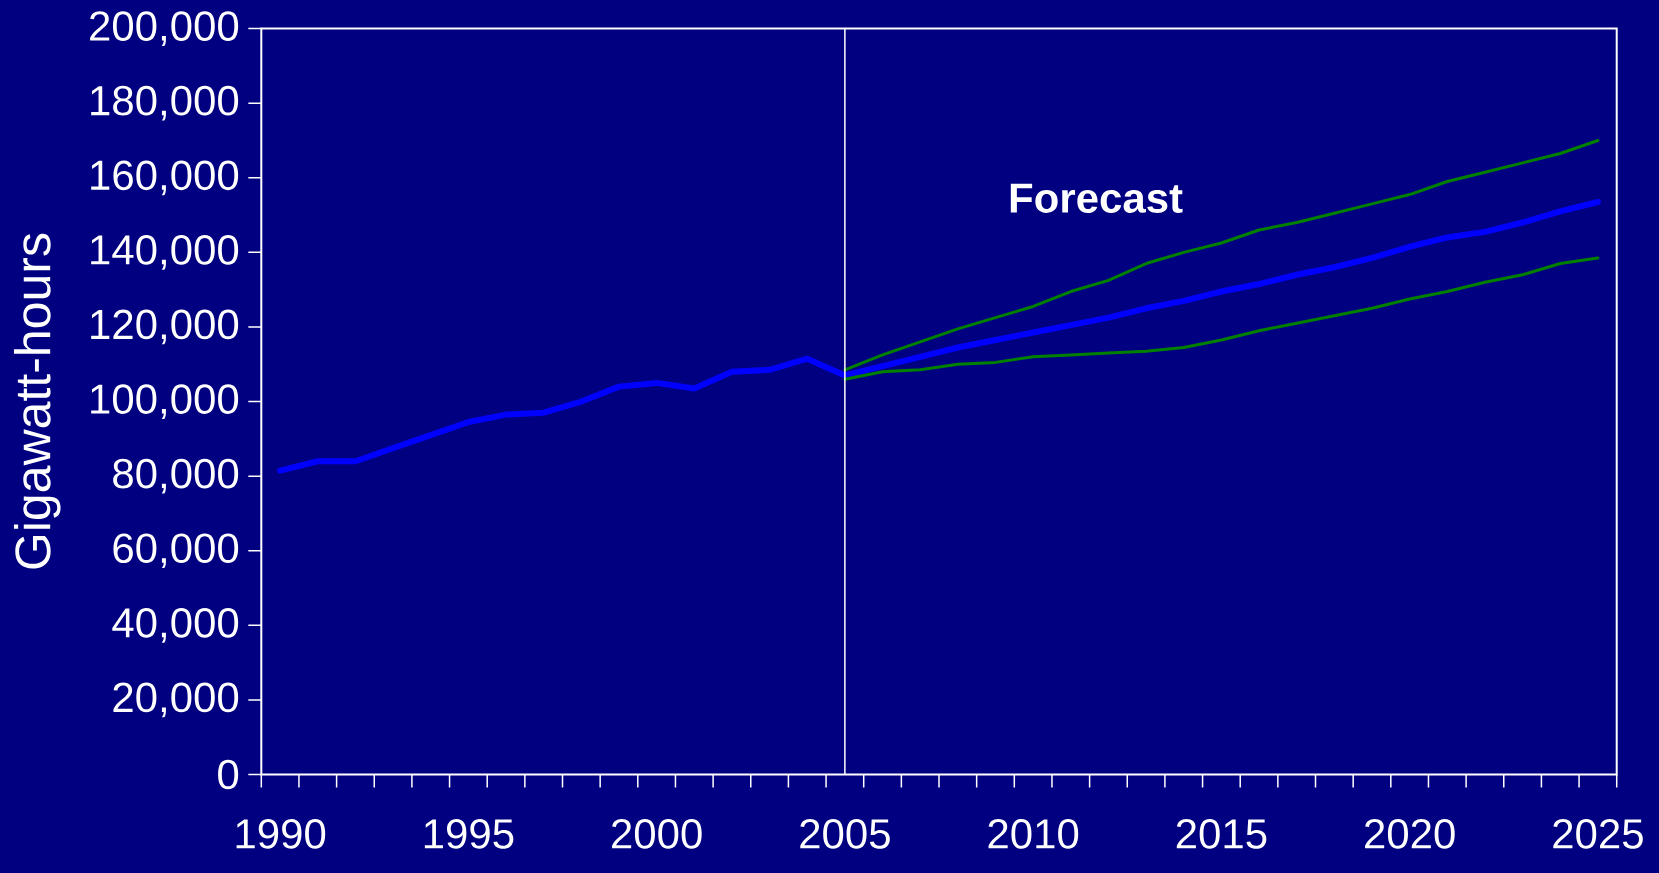 The height and width of the screenshot is (873, 1659). I want to click on annotation: Forecast, so click(1096, 198).